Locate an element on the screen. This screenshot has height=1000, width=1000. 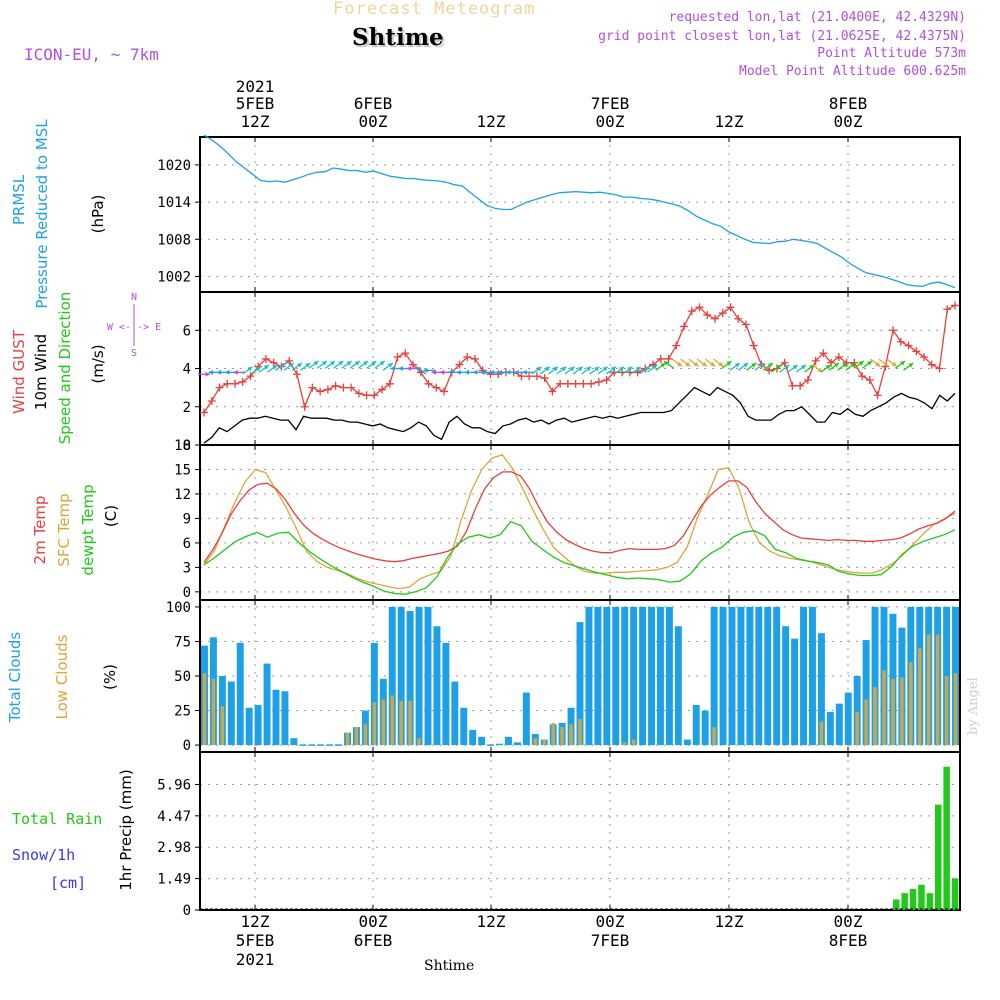
ytick-label: 4 is located at coordinates (187, 370).